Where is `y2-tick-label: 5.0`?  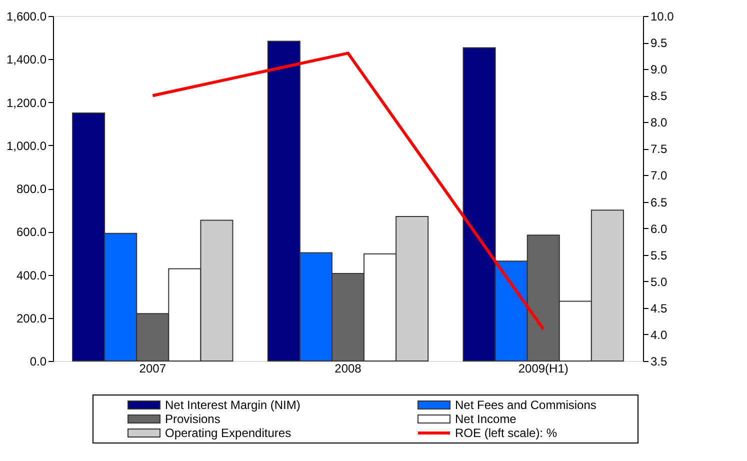
y2-tick-label: 5.0 is located at coordinates (659, 281).